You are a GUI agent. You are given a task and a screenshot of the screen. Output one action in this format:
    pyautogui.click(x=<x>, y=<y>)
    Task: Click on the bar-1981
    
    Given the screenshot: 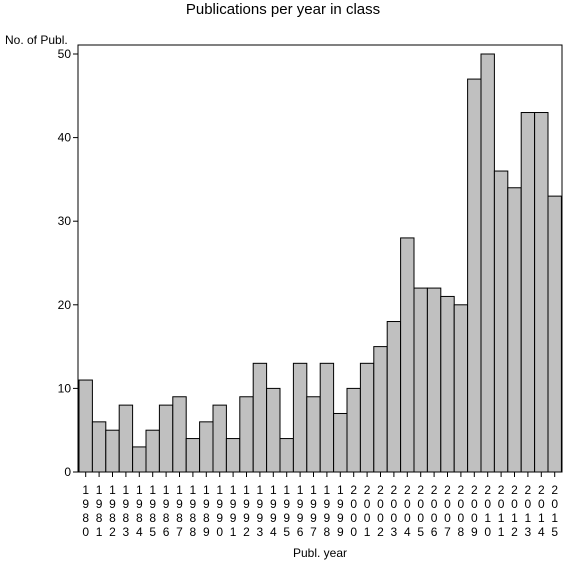 What is the action you would take?
    pyautogui.click(x=99, y=447)
    